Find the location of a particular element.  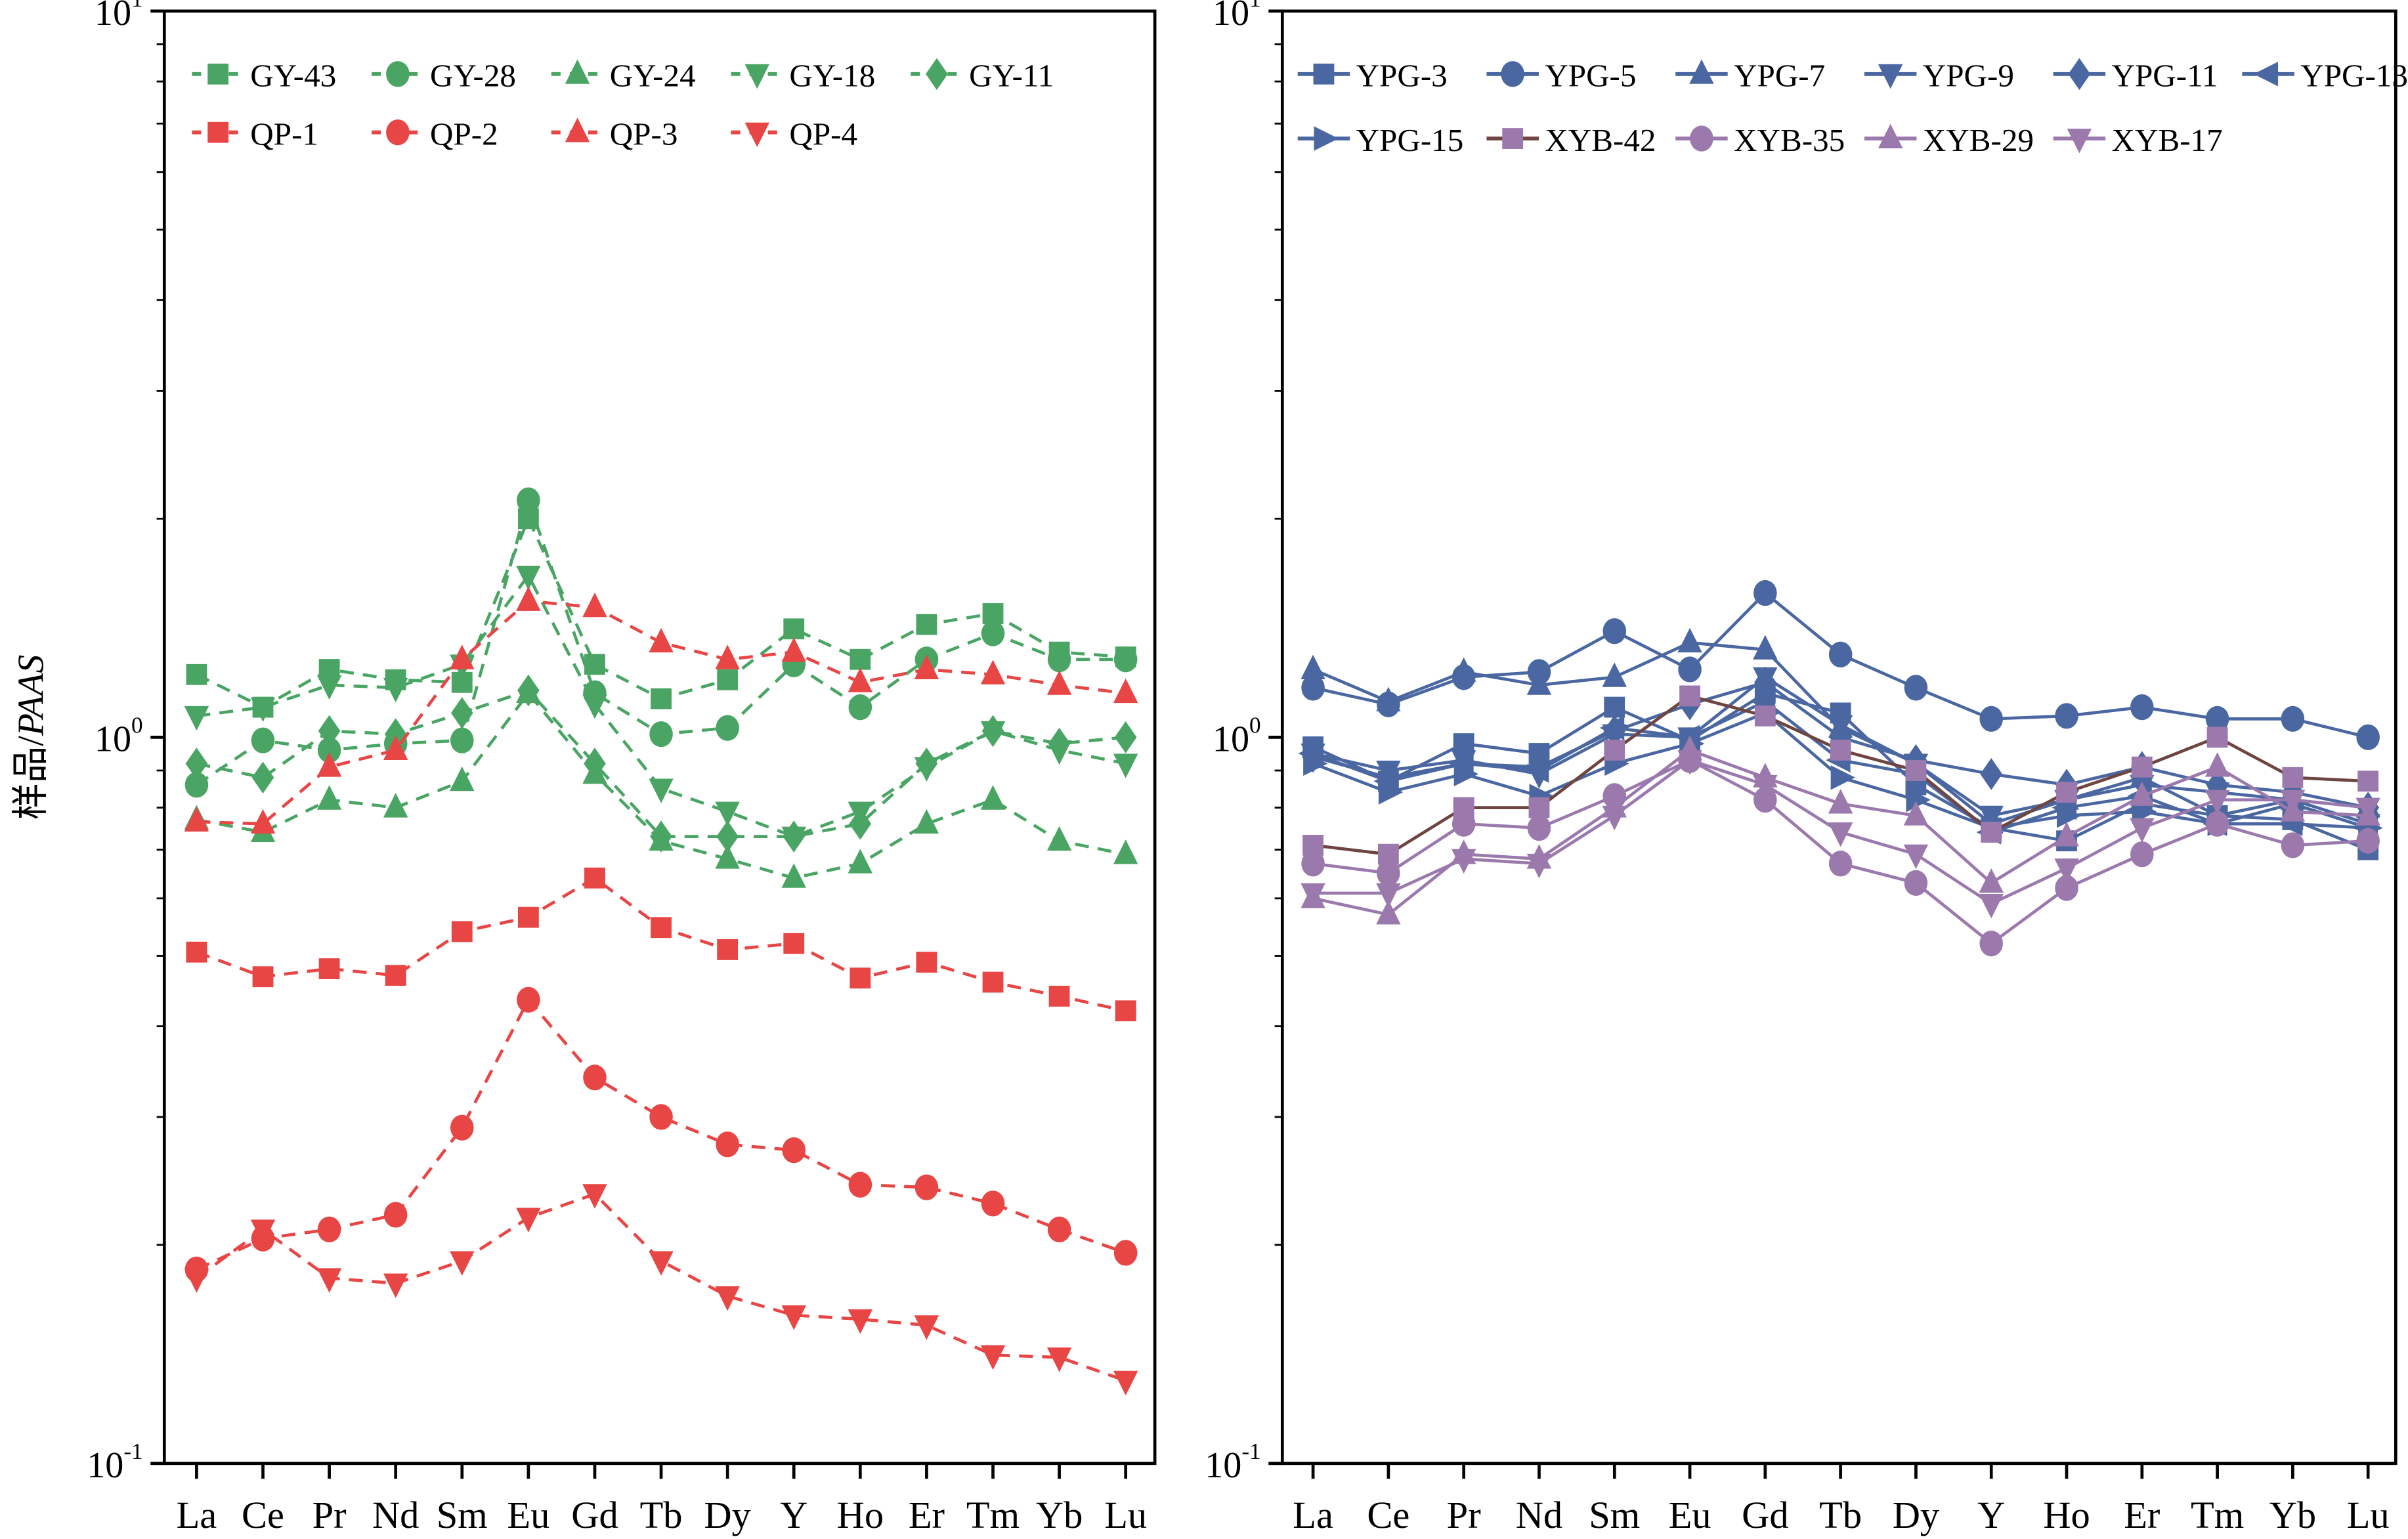

legend-item-GY-43: GY-43 is located at coordinates (264, 76).